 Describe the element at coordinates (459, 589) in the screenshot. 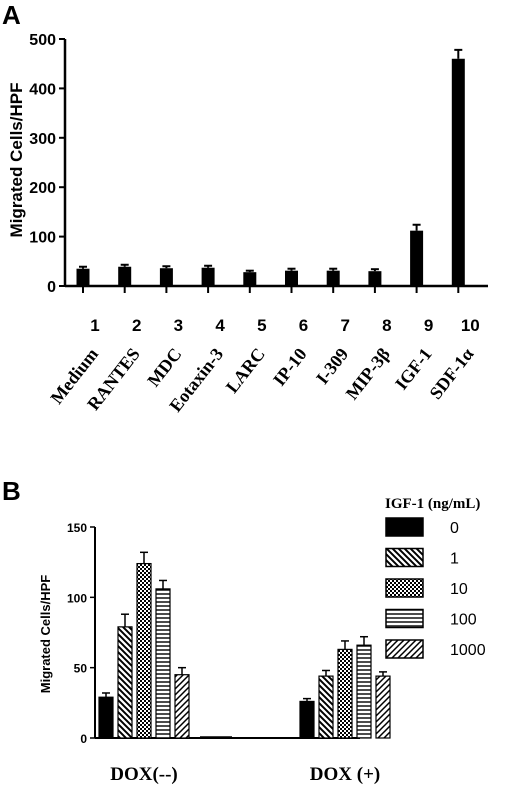

I see `legend-entry-label: 10` at that location.